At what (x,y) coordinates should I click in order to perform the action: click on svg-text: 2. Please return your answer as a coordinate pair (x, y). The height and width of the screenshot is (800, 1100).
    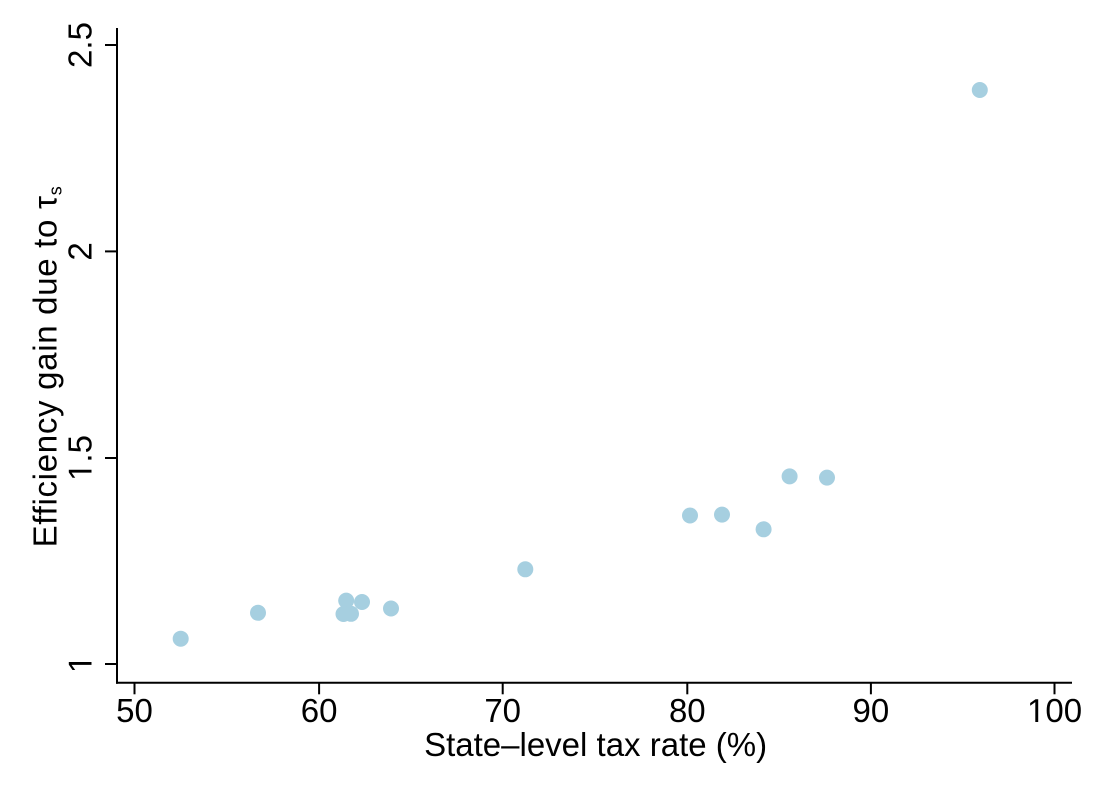
    Looking at the image, I should click on (80, 251).